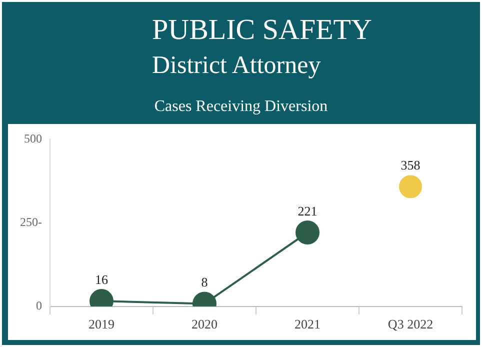 The height and width of the screenshot is (347, 482). Describe the element at coordinates (236, 66) in the screenshot. I see `chart-subtitle: District Attorney` at that location.